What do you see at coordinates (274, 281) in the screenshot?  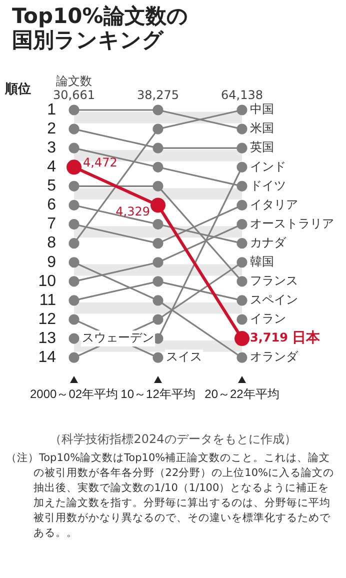 I see `series-label: フランス` at bounding box center [274, 281].